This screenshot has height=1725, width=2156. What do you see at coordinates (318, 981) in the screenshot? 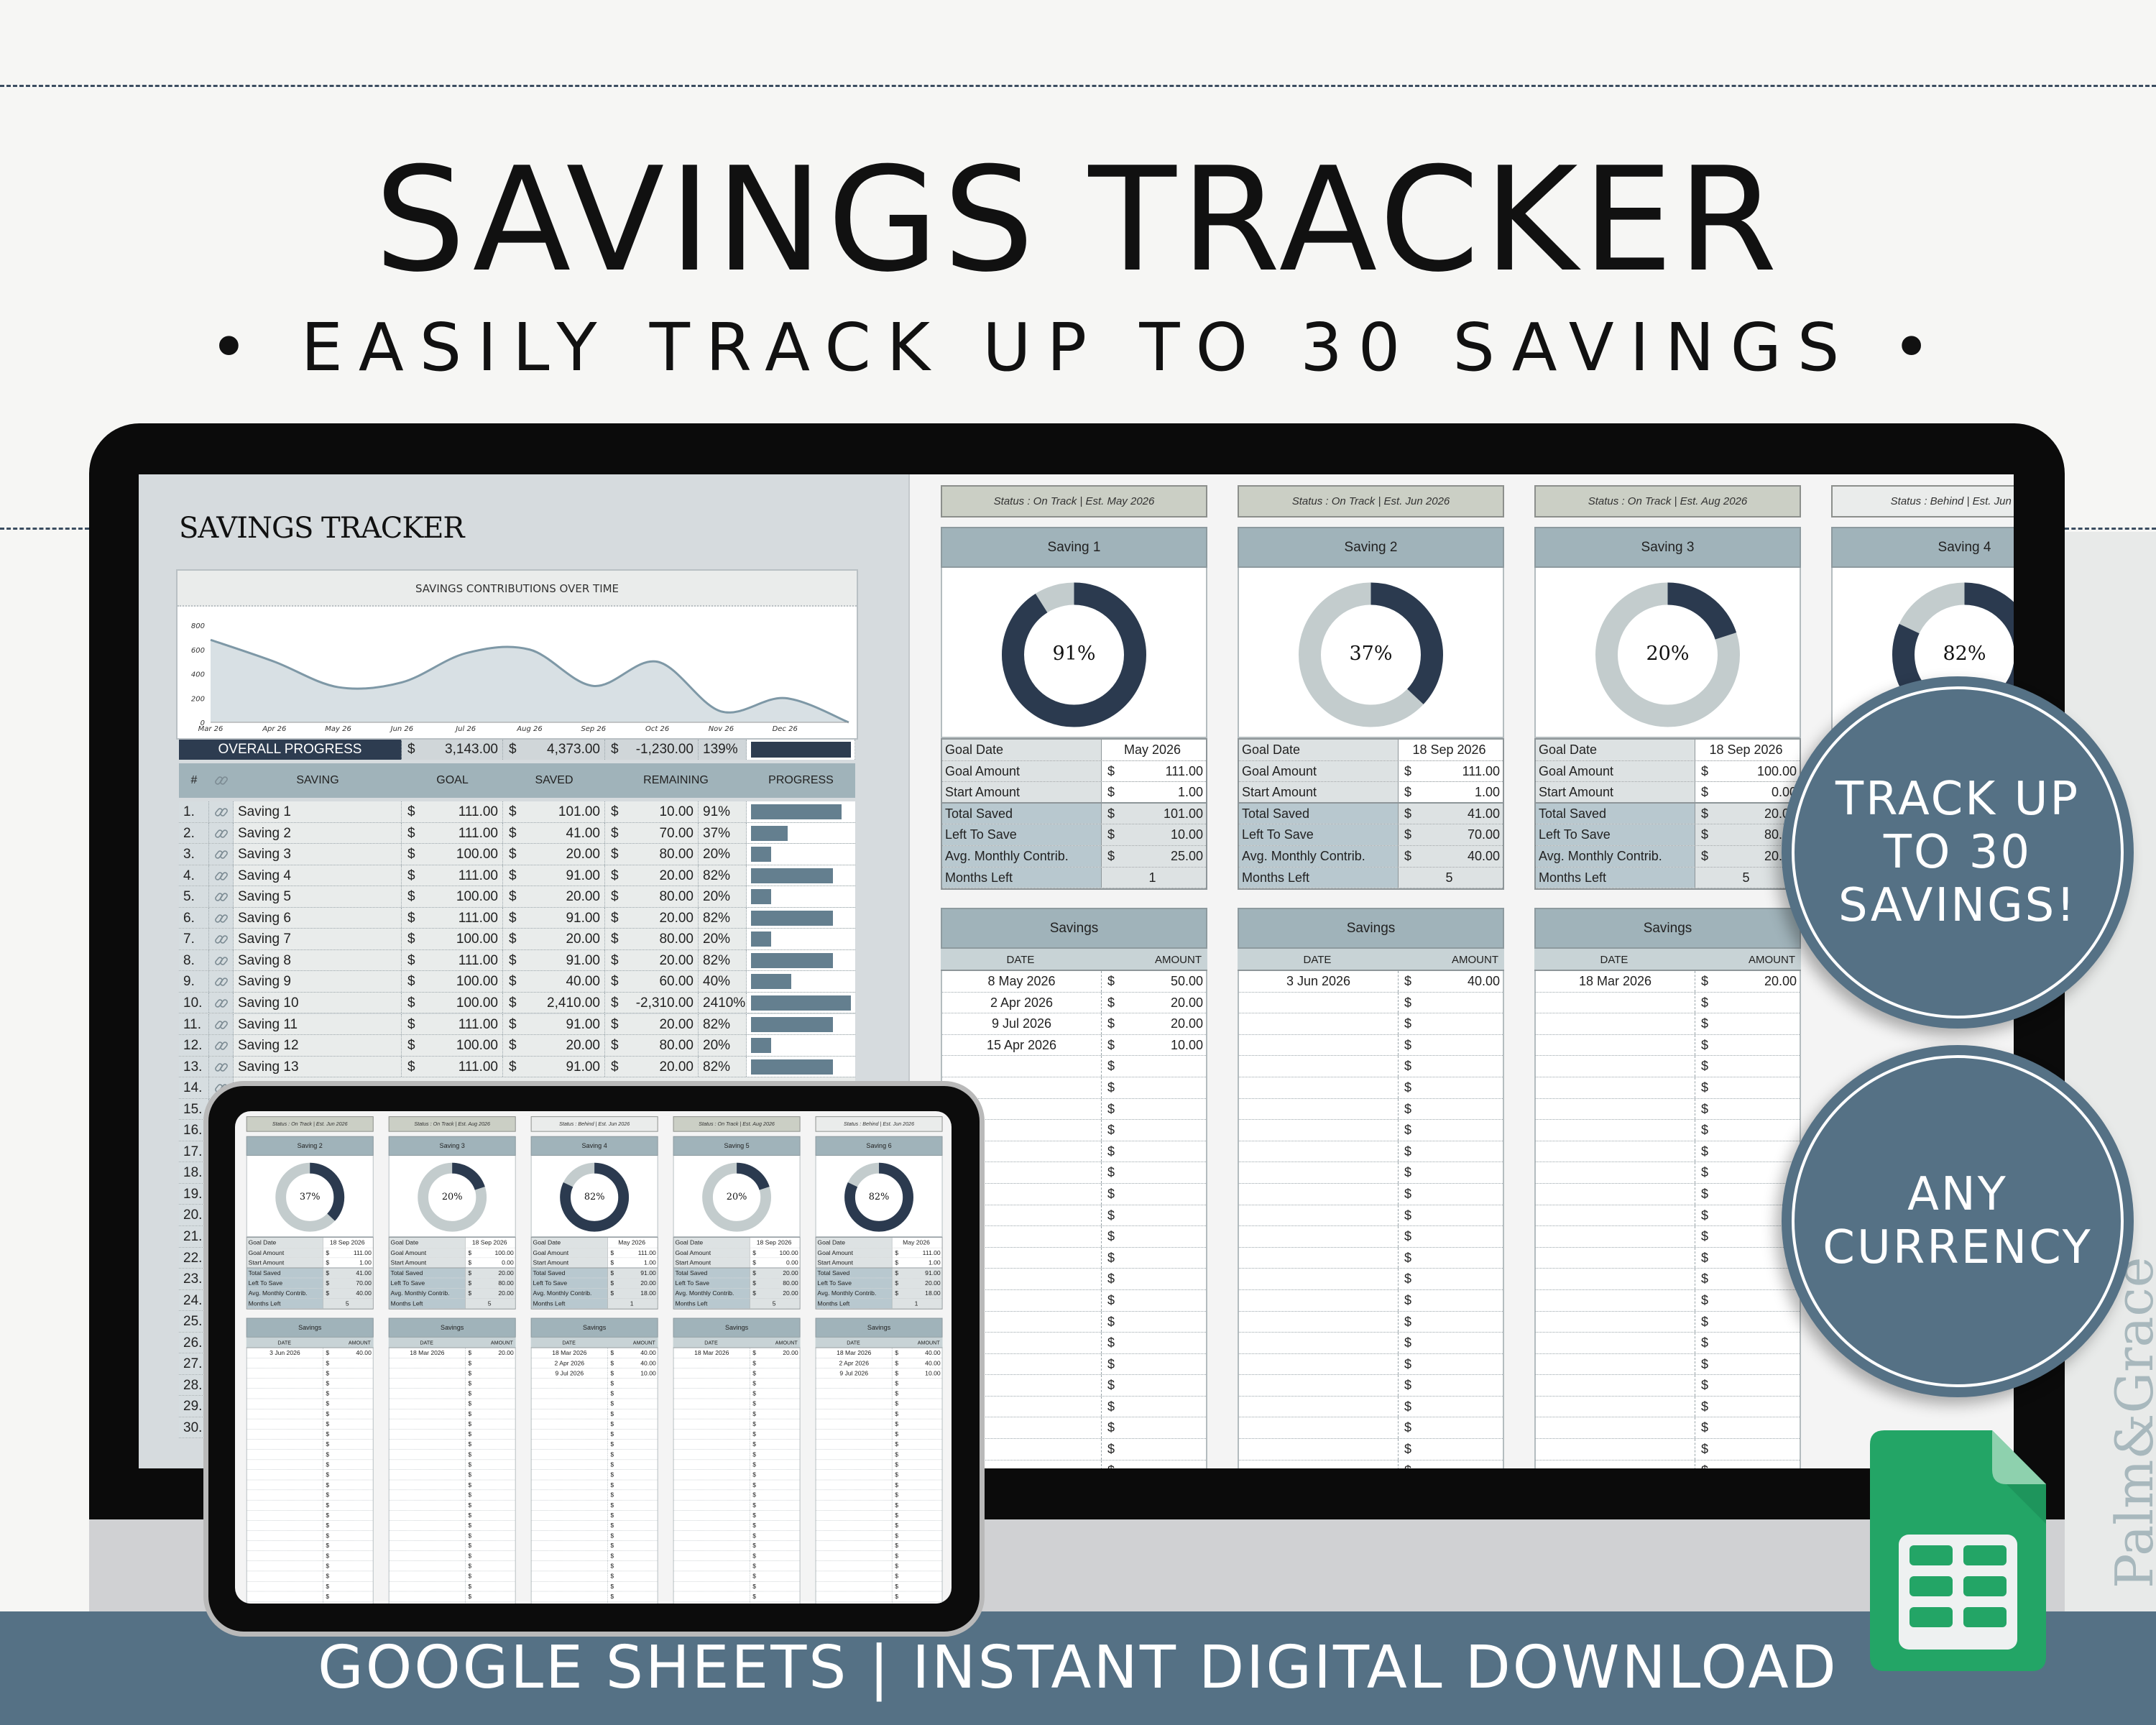
I see `saving-name: Saving 9` at bounding box center [318, 981].